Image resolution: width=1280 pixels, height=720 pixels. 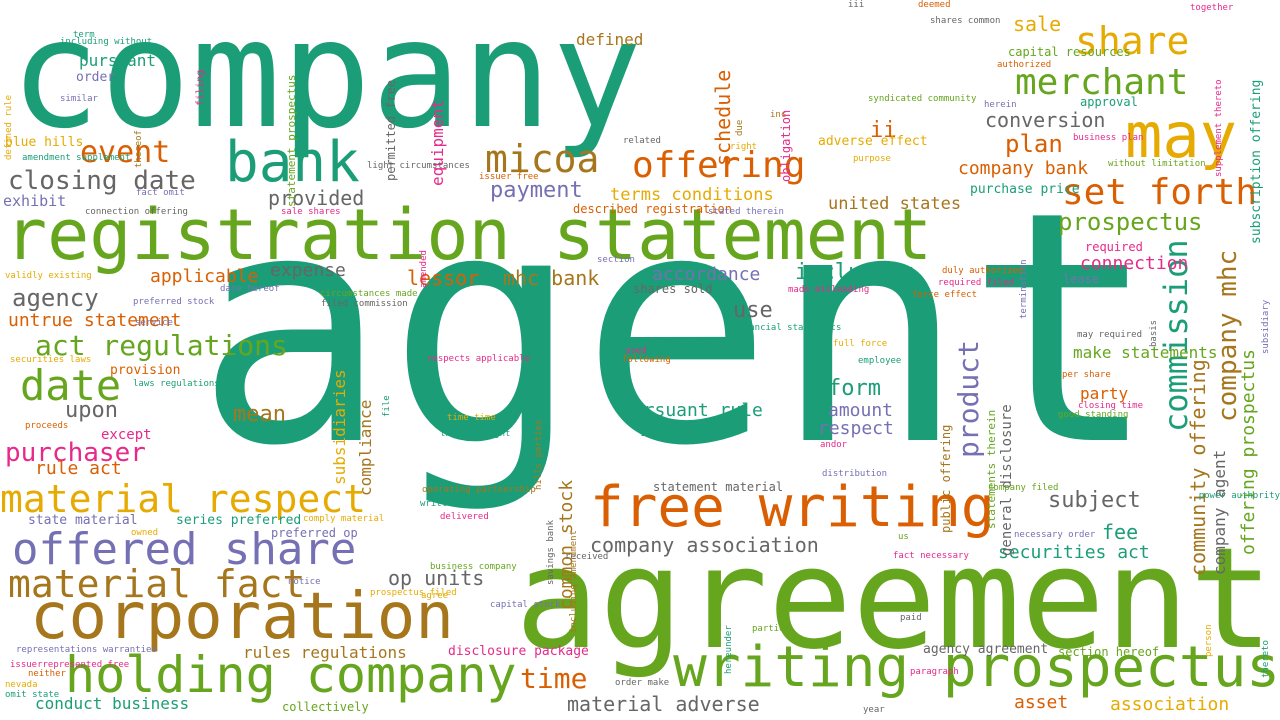 I want to click on cloud-word: parties, so click(x=771, y=629).